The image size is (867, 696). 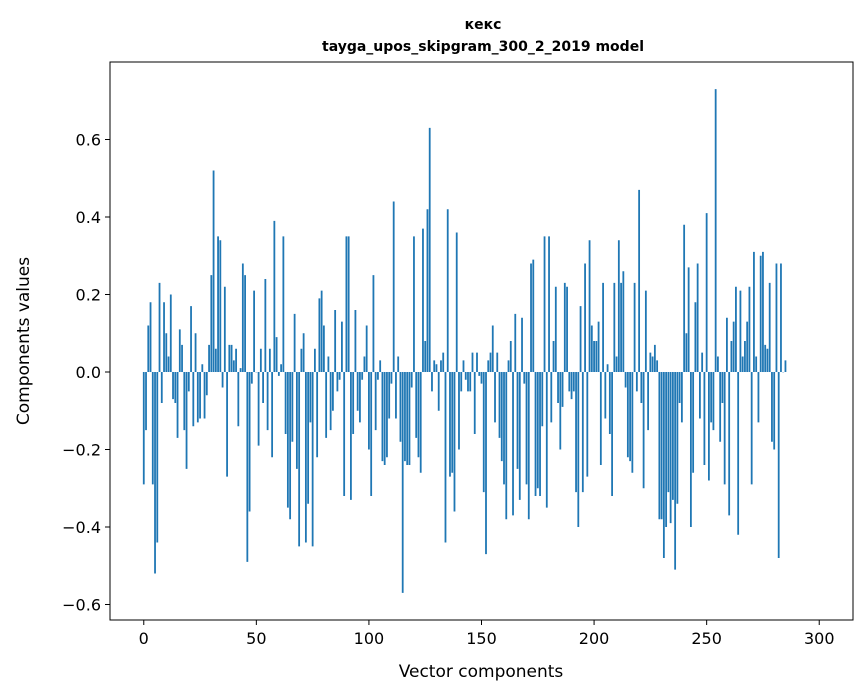 I want to click on x-tick-label: 0, so click(x=144, y=638).